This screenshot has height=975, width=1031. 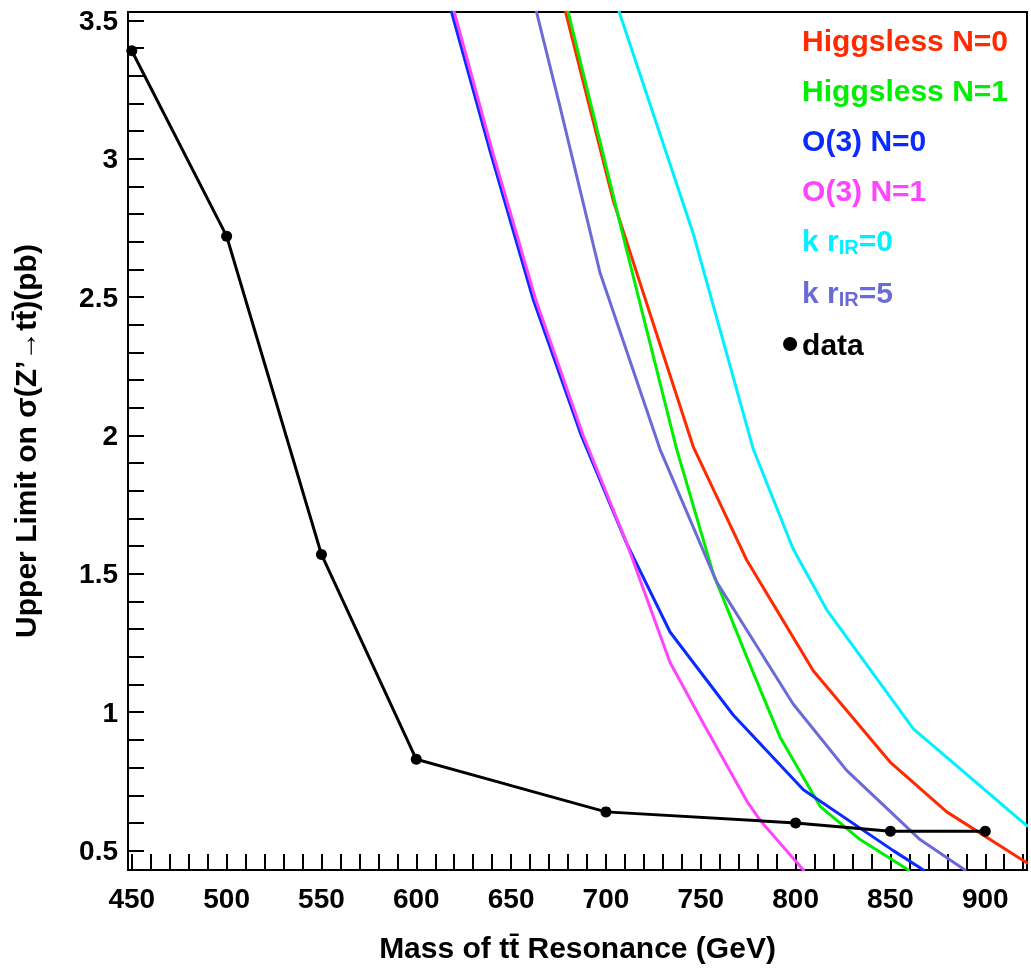 What do you see at coordinates (98, 851) in the screenshot?
I see `y-tick-label: 0.5` at bounding box center [98, 851].